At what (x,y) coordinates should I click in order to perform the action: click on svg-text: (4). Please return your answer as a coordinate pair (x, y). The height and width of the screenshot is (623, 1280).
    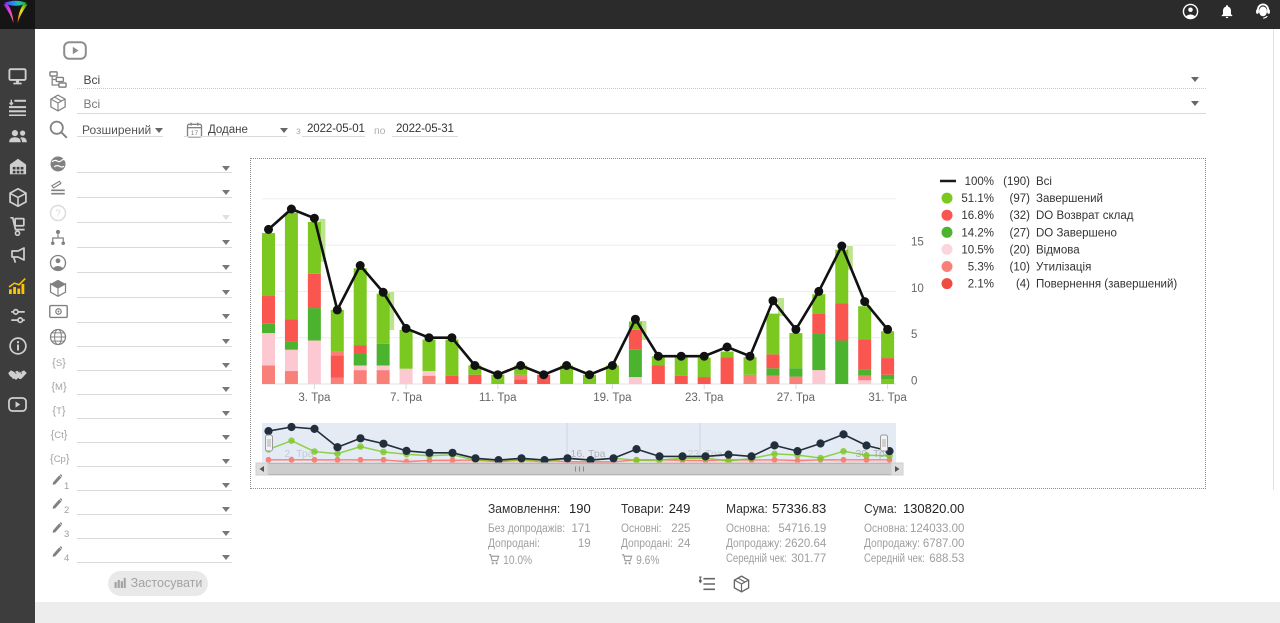
    Looking at the image, I should click on (1023, 285).